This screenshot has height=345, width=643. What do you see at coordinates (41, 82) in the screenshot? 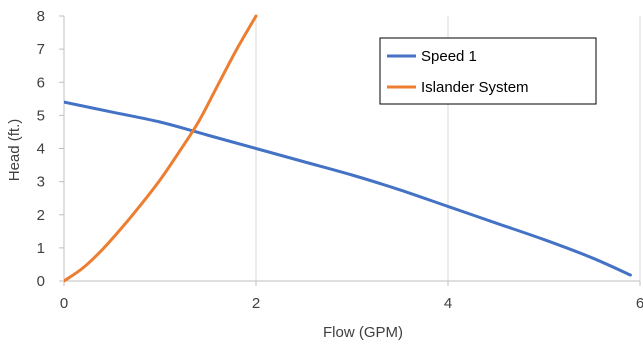
I see `y-tick-label: 6` at bounding box center [41, 82].